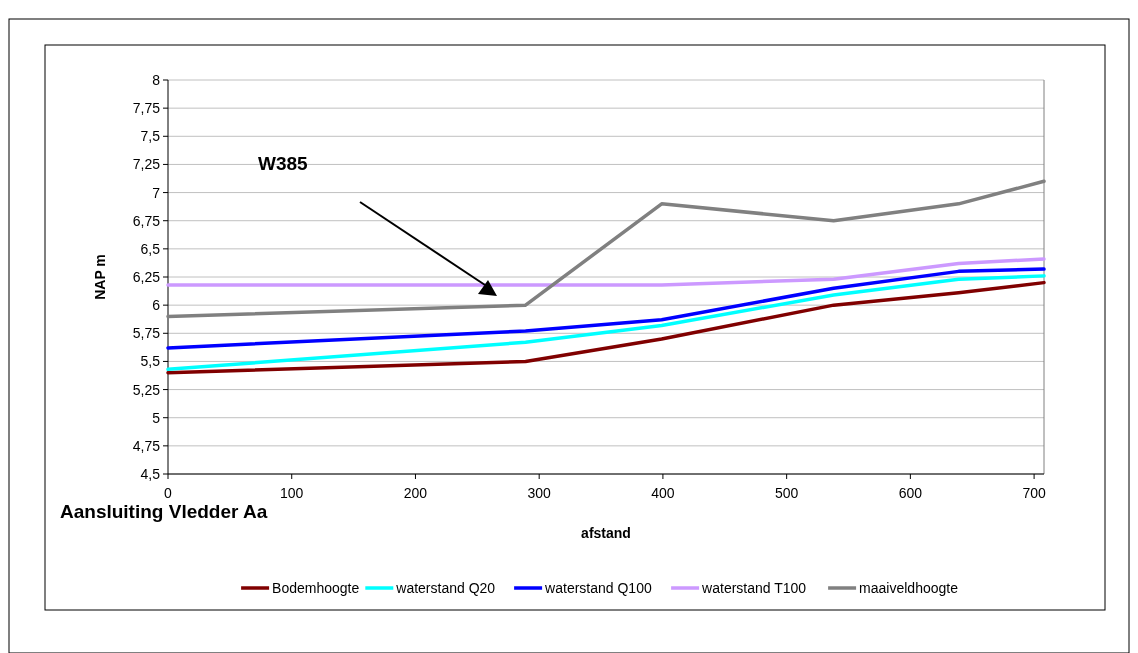  Describe the element at coordinates (445, 588) in the screenshot. I see `legend-label: waterstand Q20` at that location.